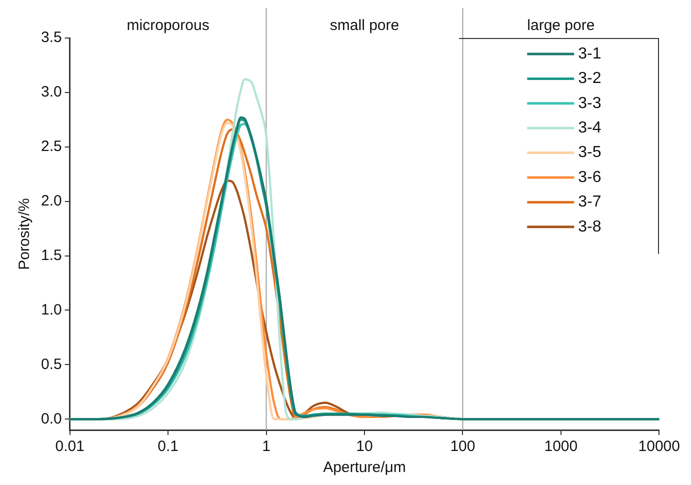  I want to click on x-tick-label: 100, so click(463, 447).